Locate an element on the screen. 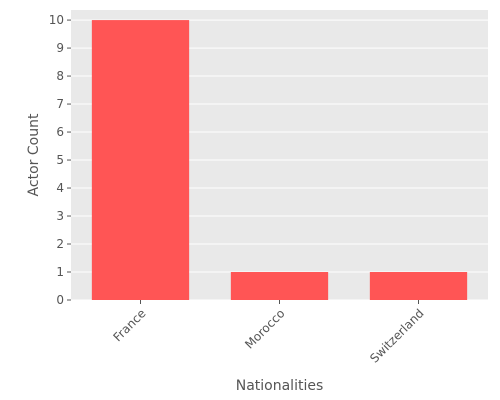 The width and height of the screenshot is (500, 400). y-tick-label: 8 is located at coordinates (60, 76).